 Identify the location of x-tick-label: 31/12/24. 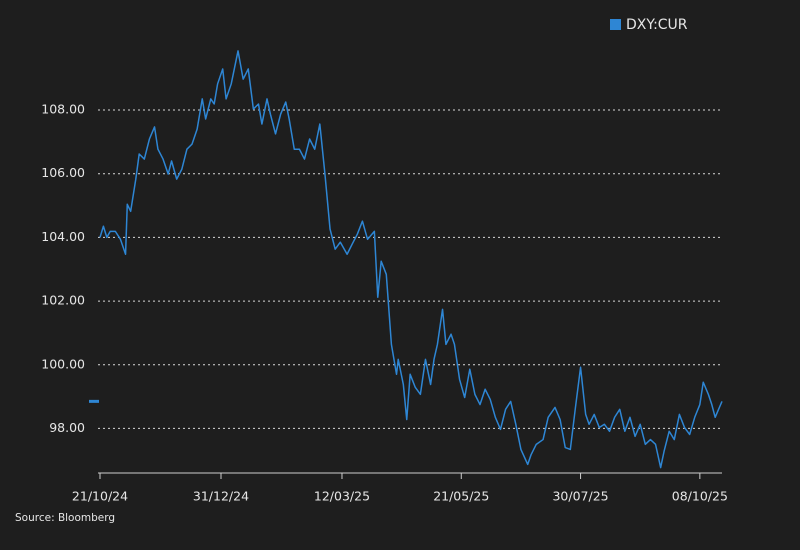
(221, 496).